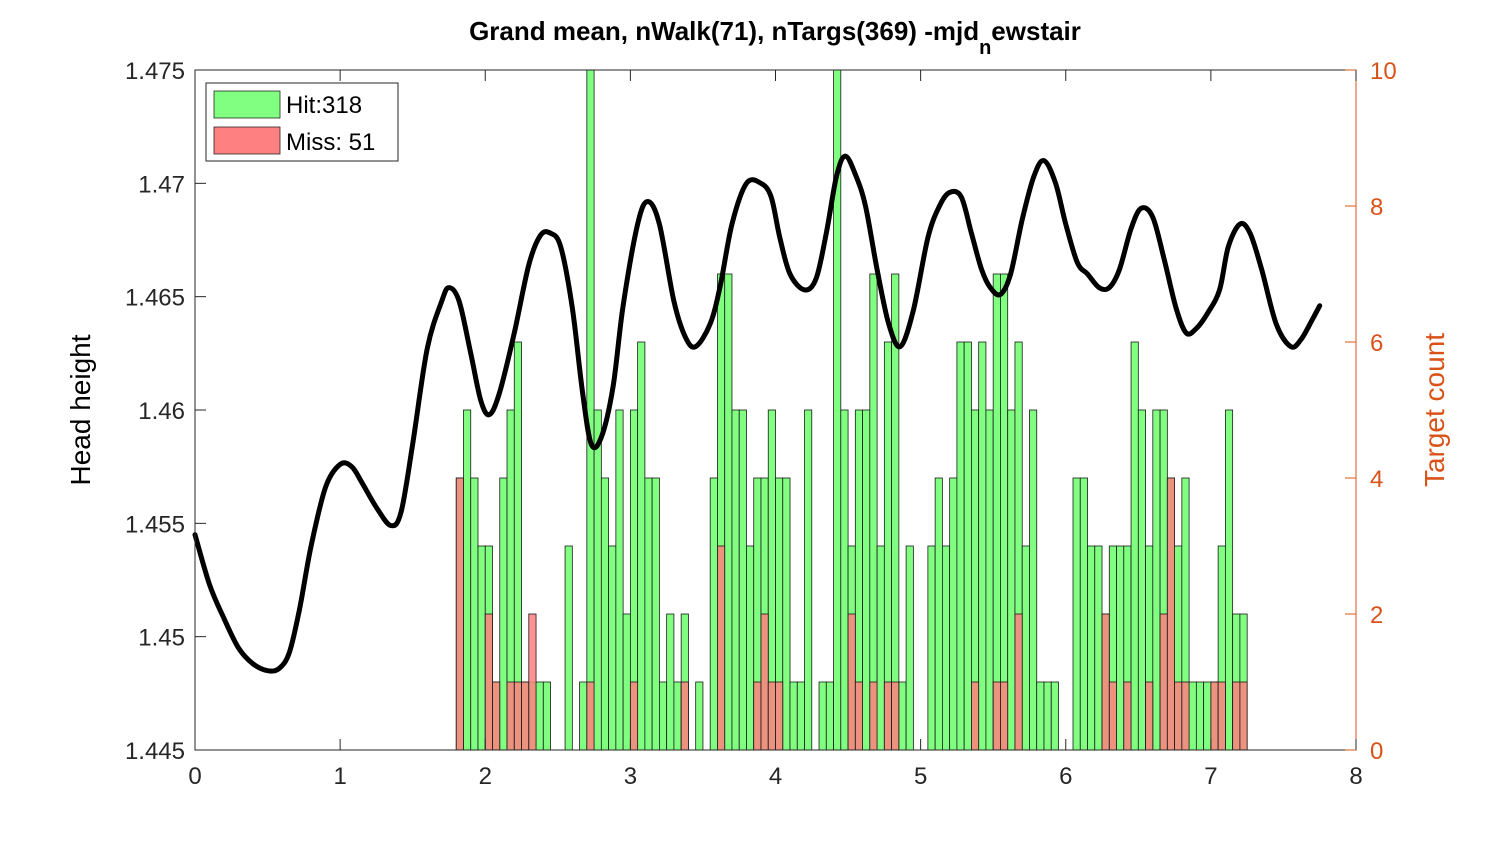  What do you see at coordinates (155, 298) in the screenshot?
I see `left-y-tick-label: 1.465` at bounding box center [155, 298].